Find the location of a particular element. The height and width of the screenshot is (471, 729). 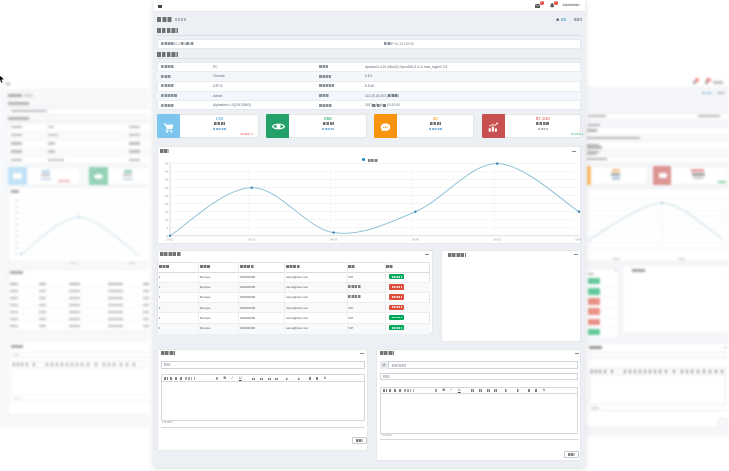

svg-text: 15 is located at coordinates (167, 212).